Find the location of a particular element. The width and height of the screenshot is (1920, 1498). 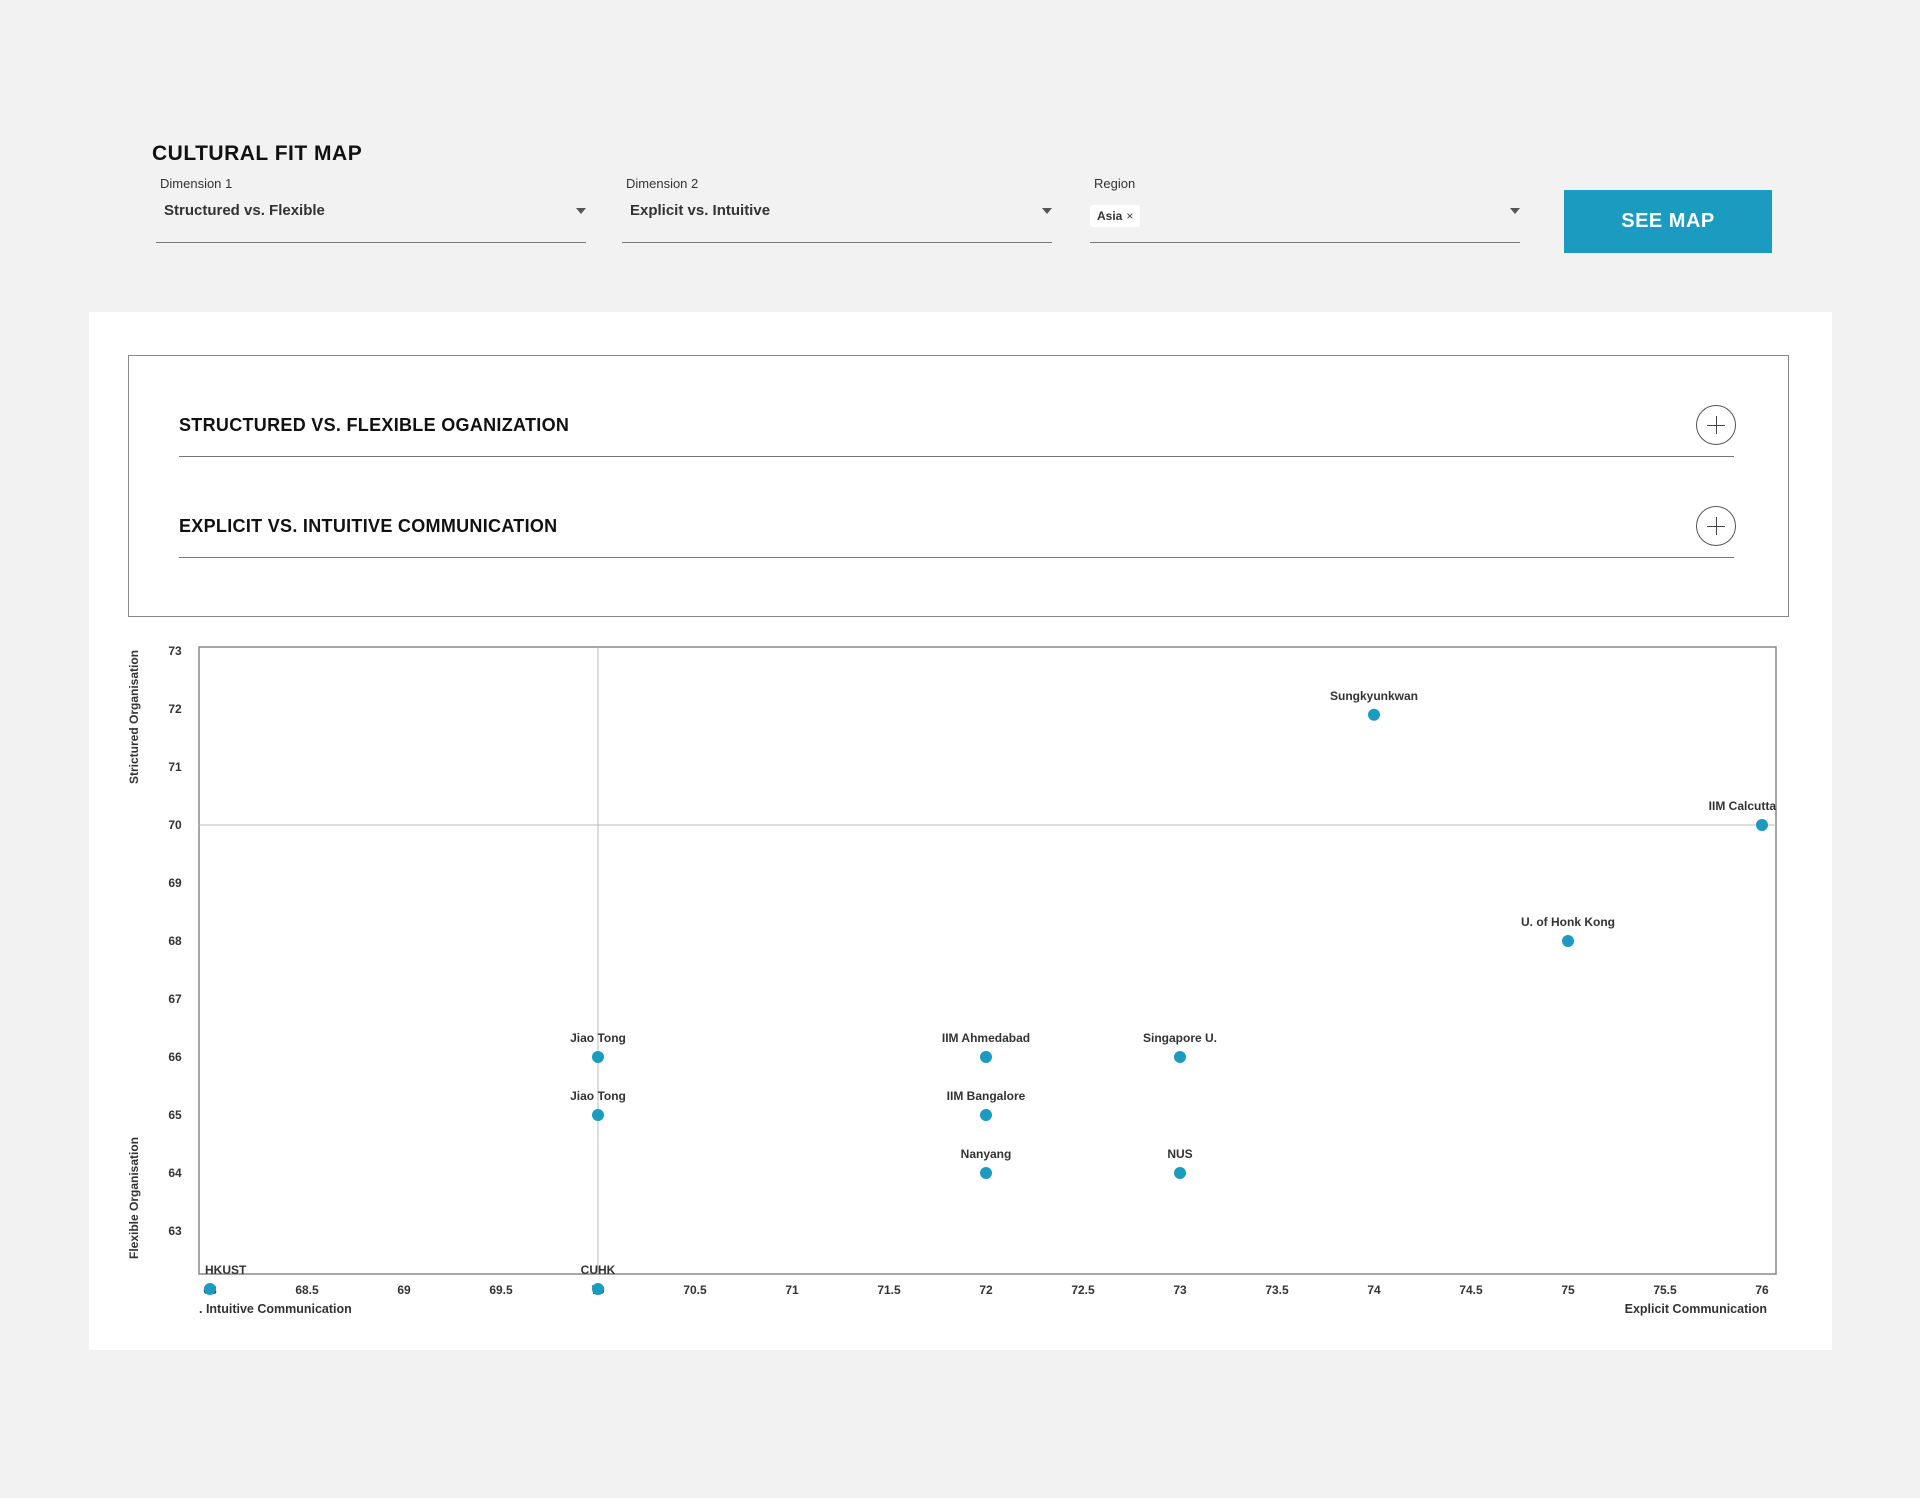

y-tick-label: 71 is located at coordinates (175, 767).